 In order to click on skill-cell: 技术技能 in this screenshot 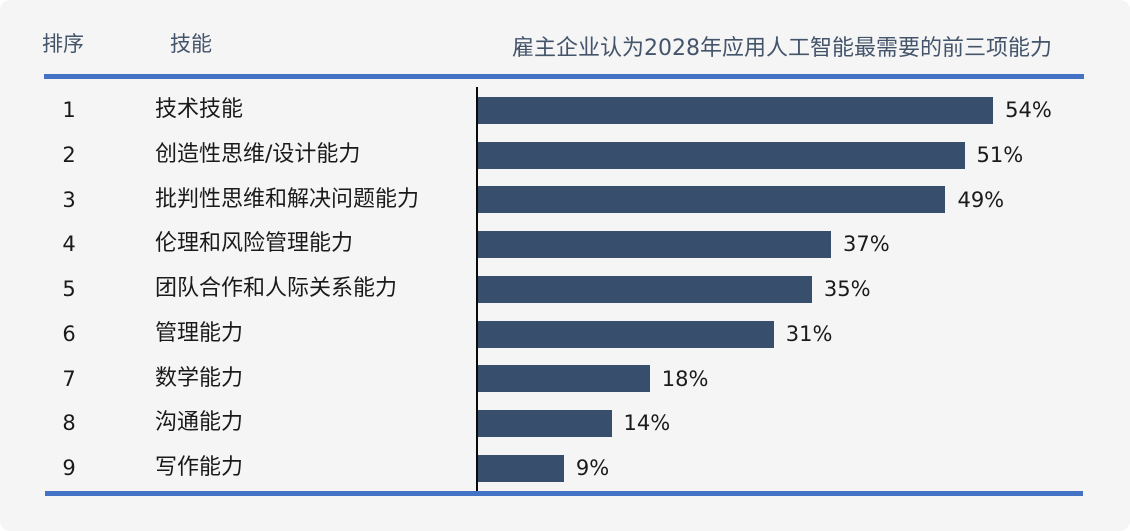, I will do `click(199, 109)`.